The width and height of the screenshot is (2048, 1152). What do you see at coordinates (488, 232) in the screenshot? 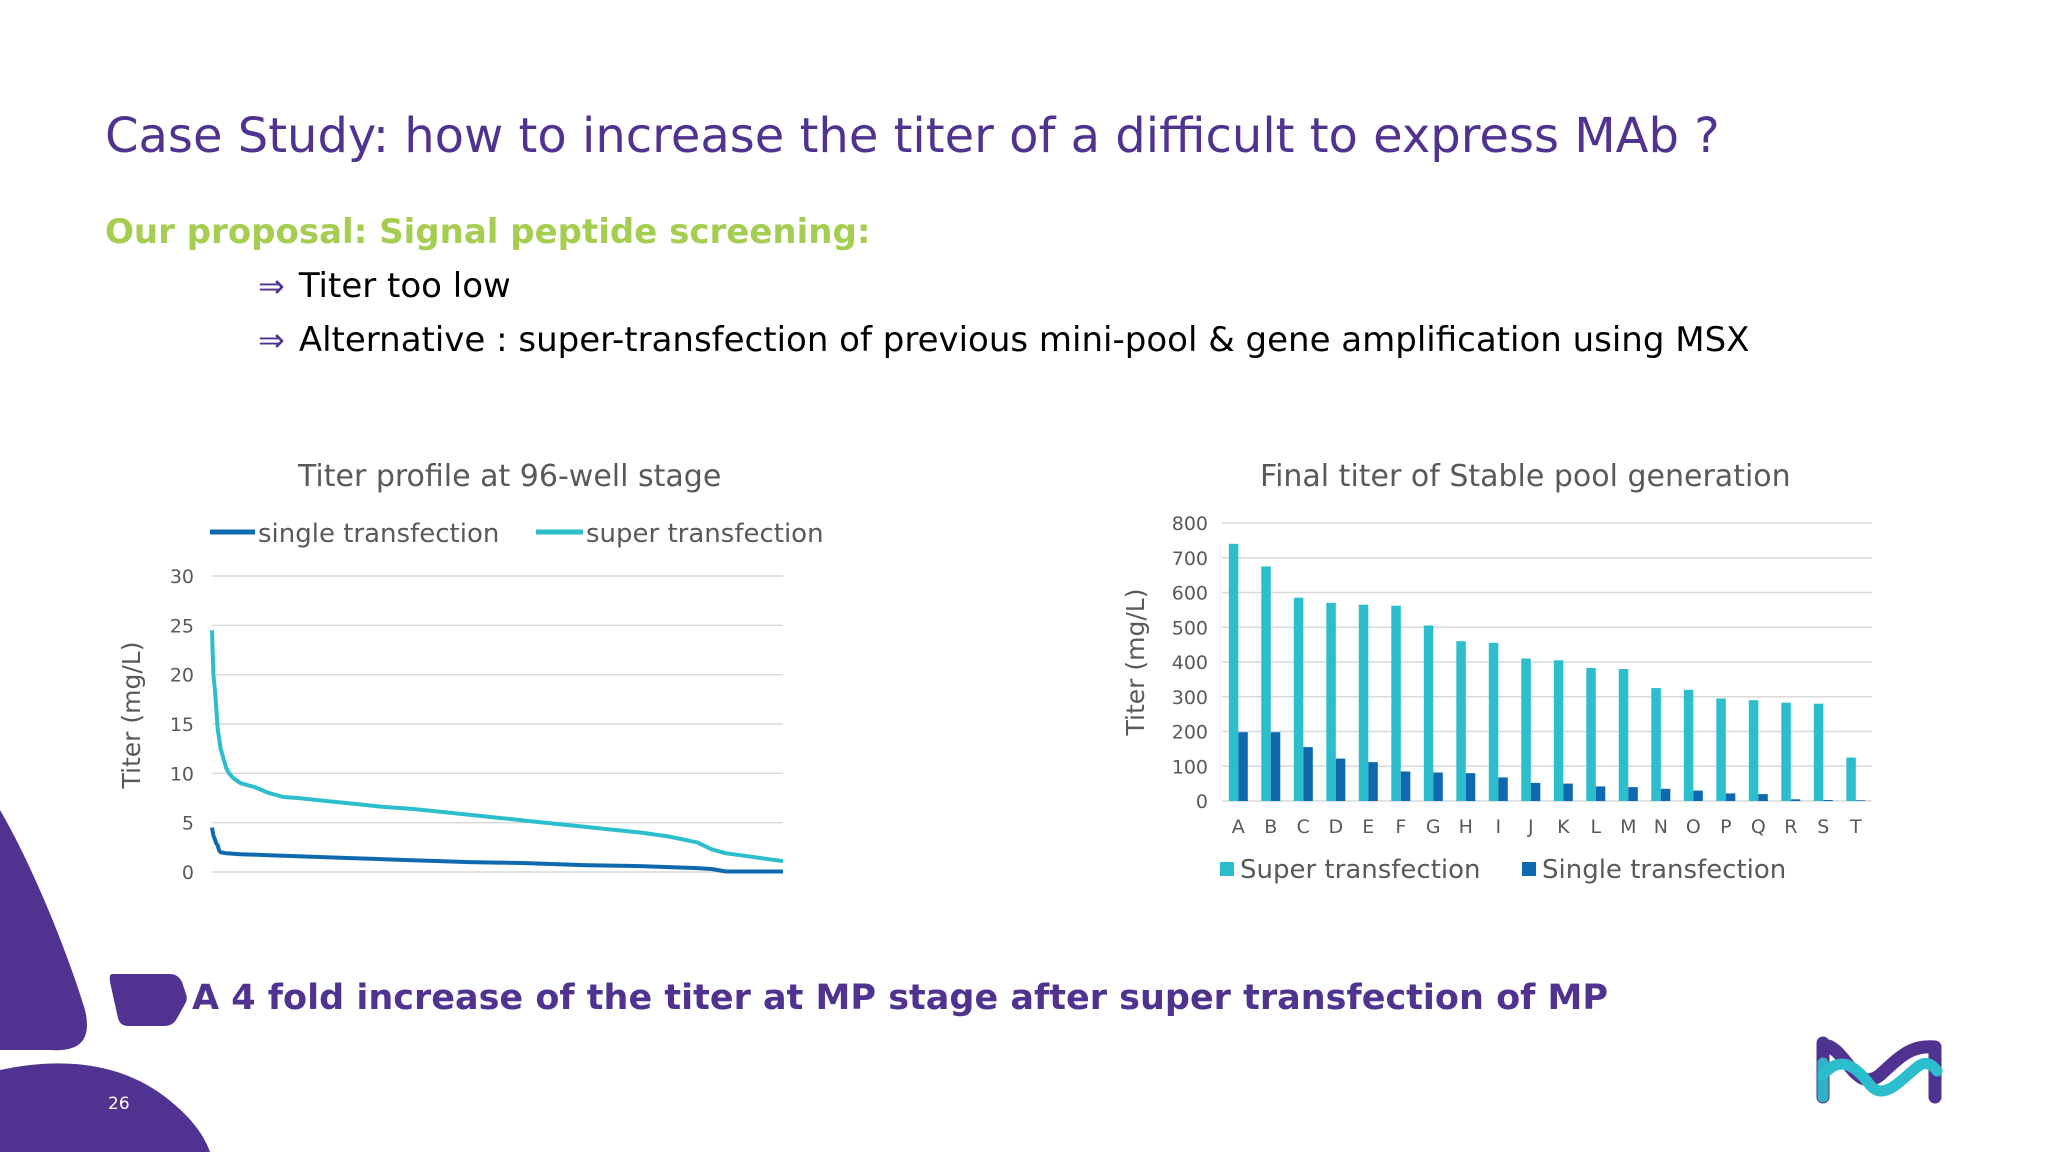
I see `slide-subtitle: Our proposal: Signal peptide screening:` at bounding box center [488, 232].